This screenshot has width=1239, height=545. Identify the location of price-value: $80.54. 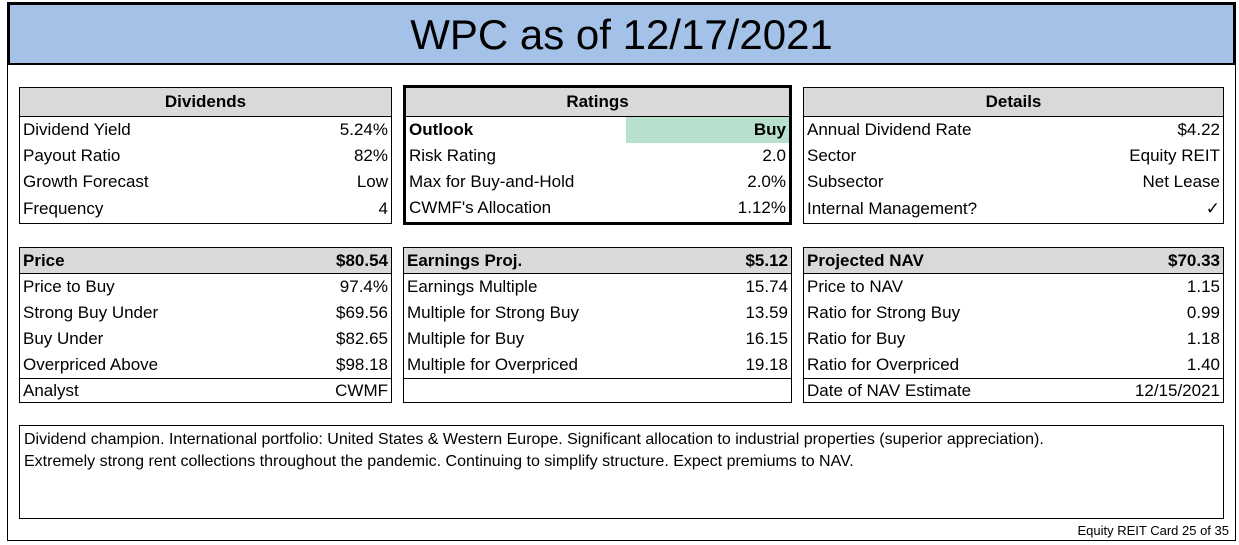
(362, 260).